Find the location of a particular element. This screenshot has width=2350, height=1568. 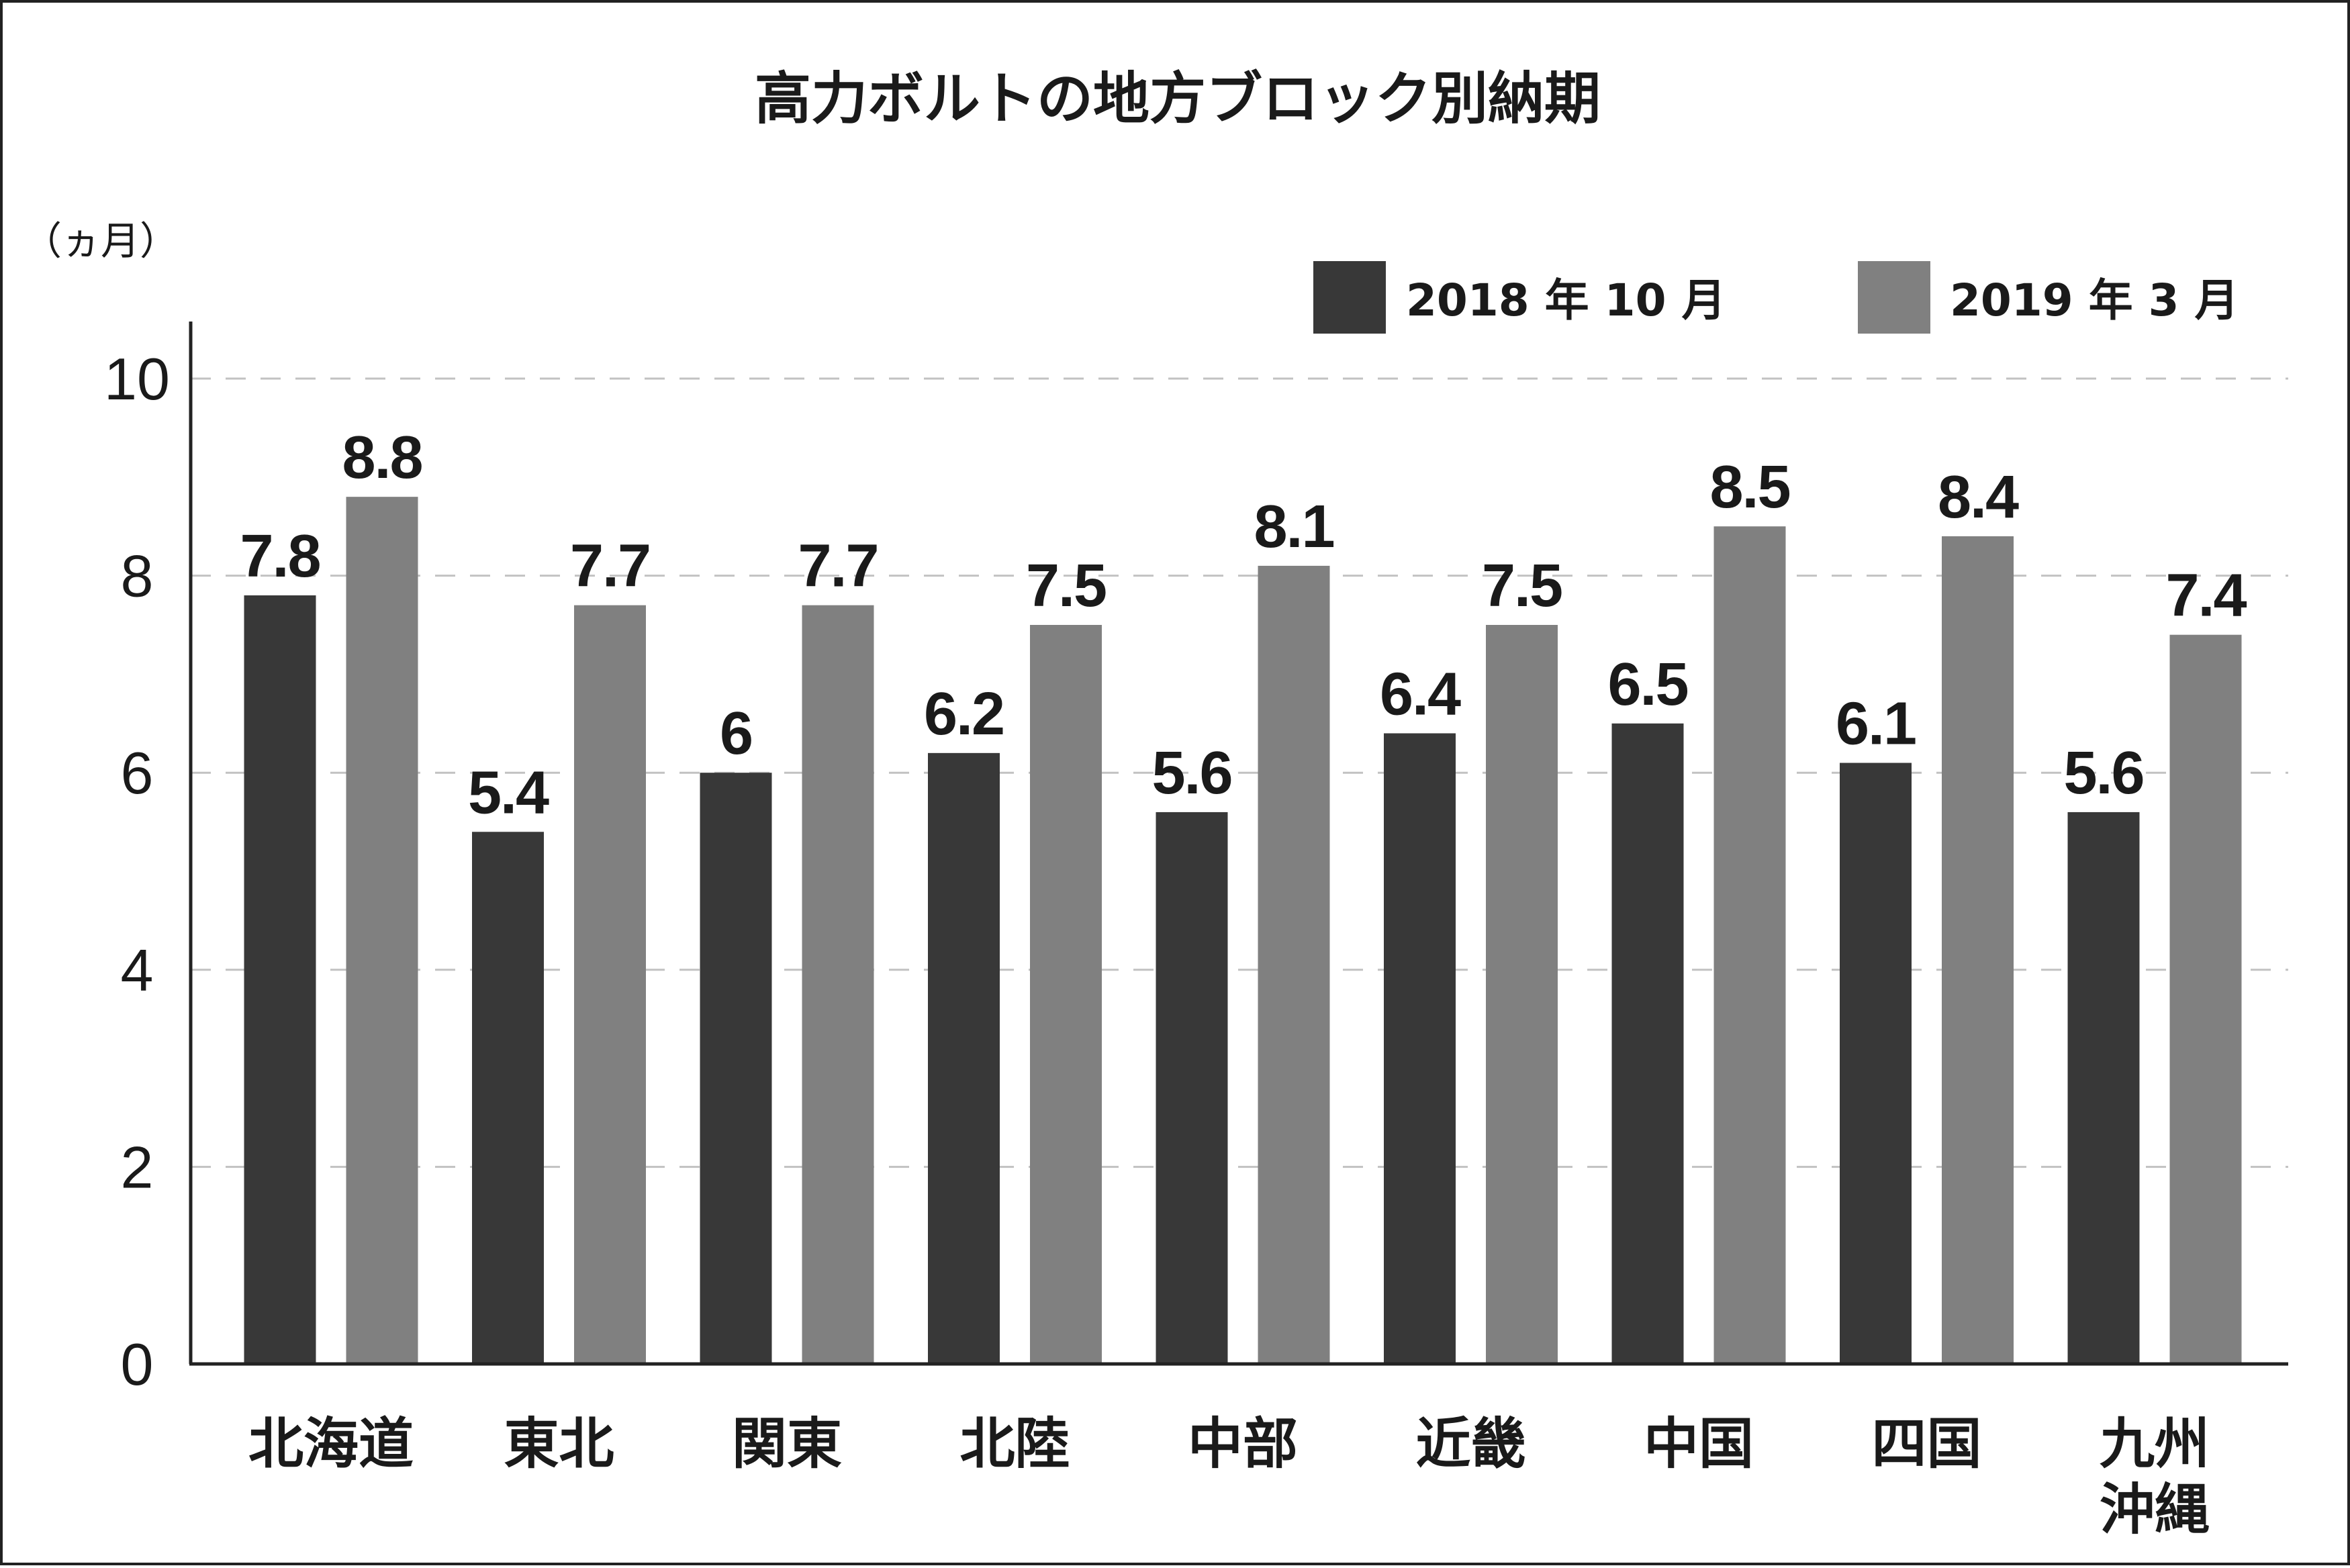

bar-value-label: 7.8 is located at coordinates (280, 557).